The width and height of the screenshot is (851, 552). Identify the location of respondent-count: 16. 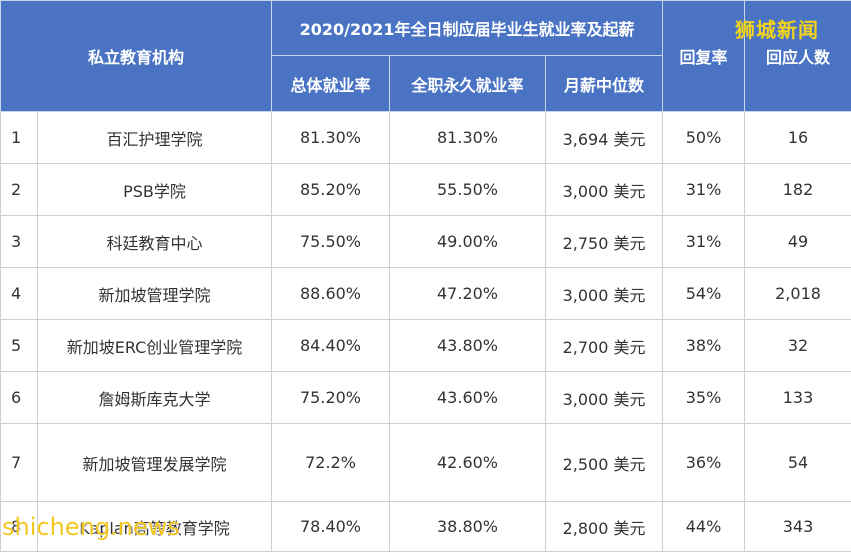
(798, 138).